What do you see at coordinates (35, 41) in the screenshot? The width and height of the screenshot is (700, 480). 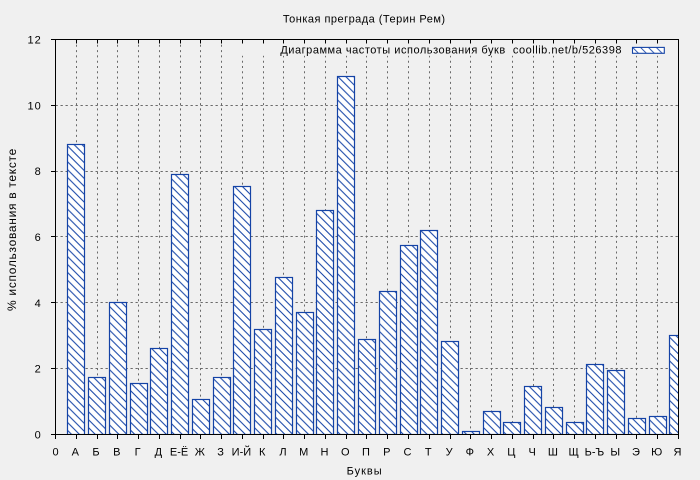 I see `svg-text: 12` at bounding box center [35, 41].